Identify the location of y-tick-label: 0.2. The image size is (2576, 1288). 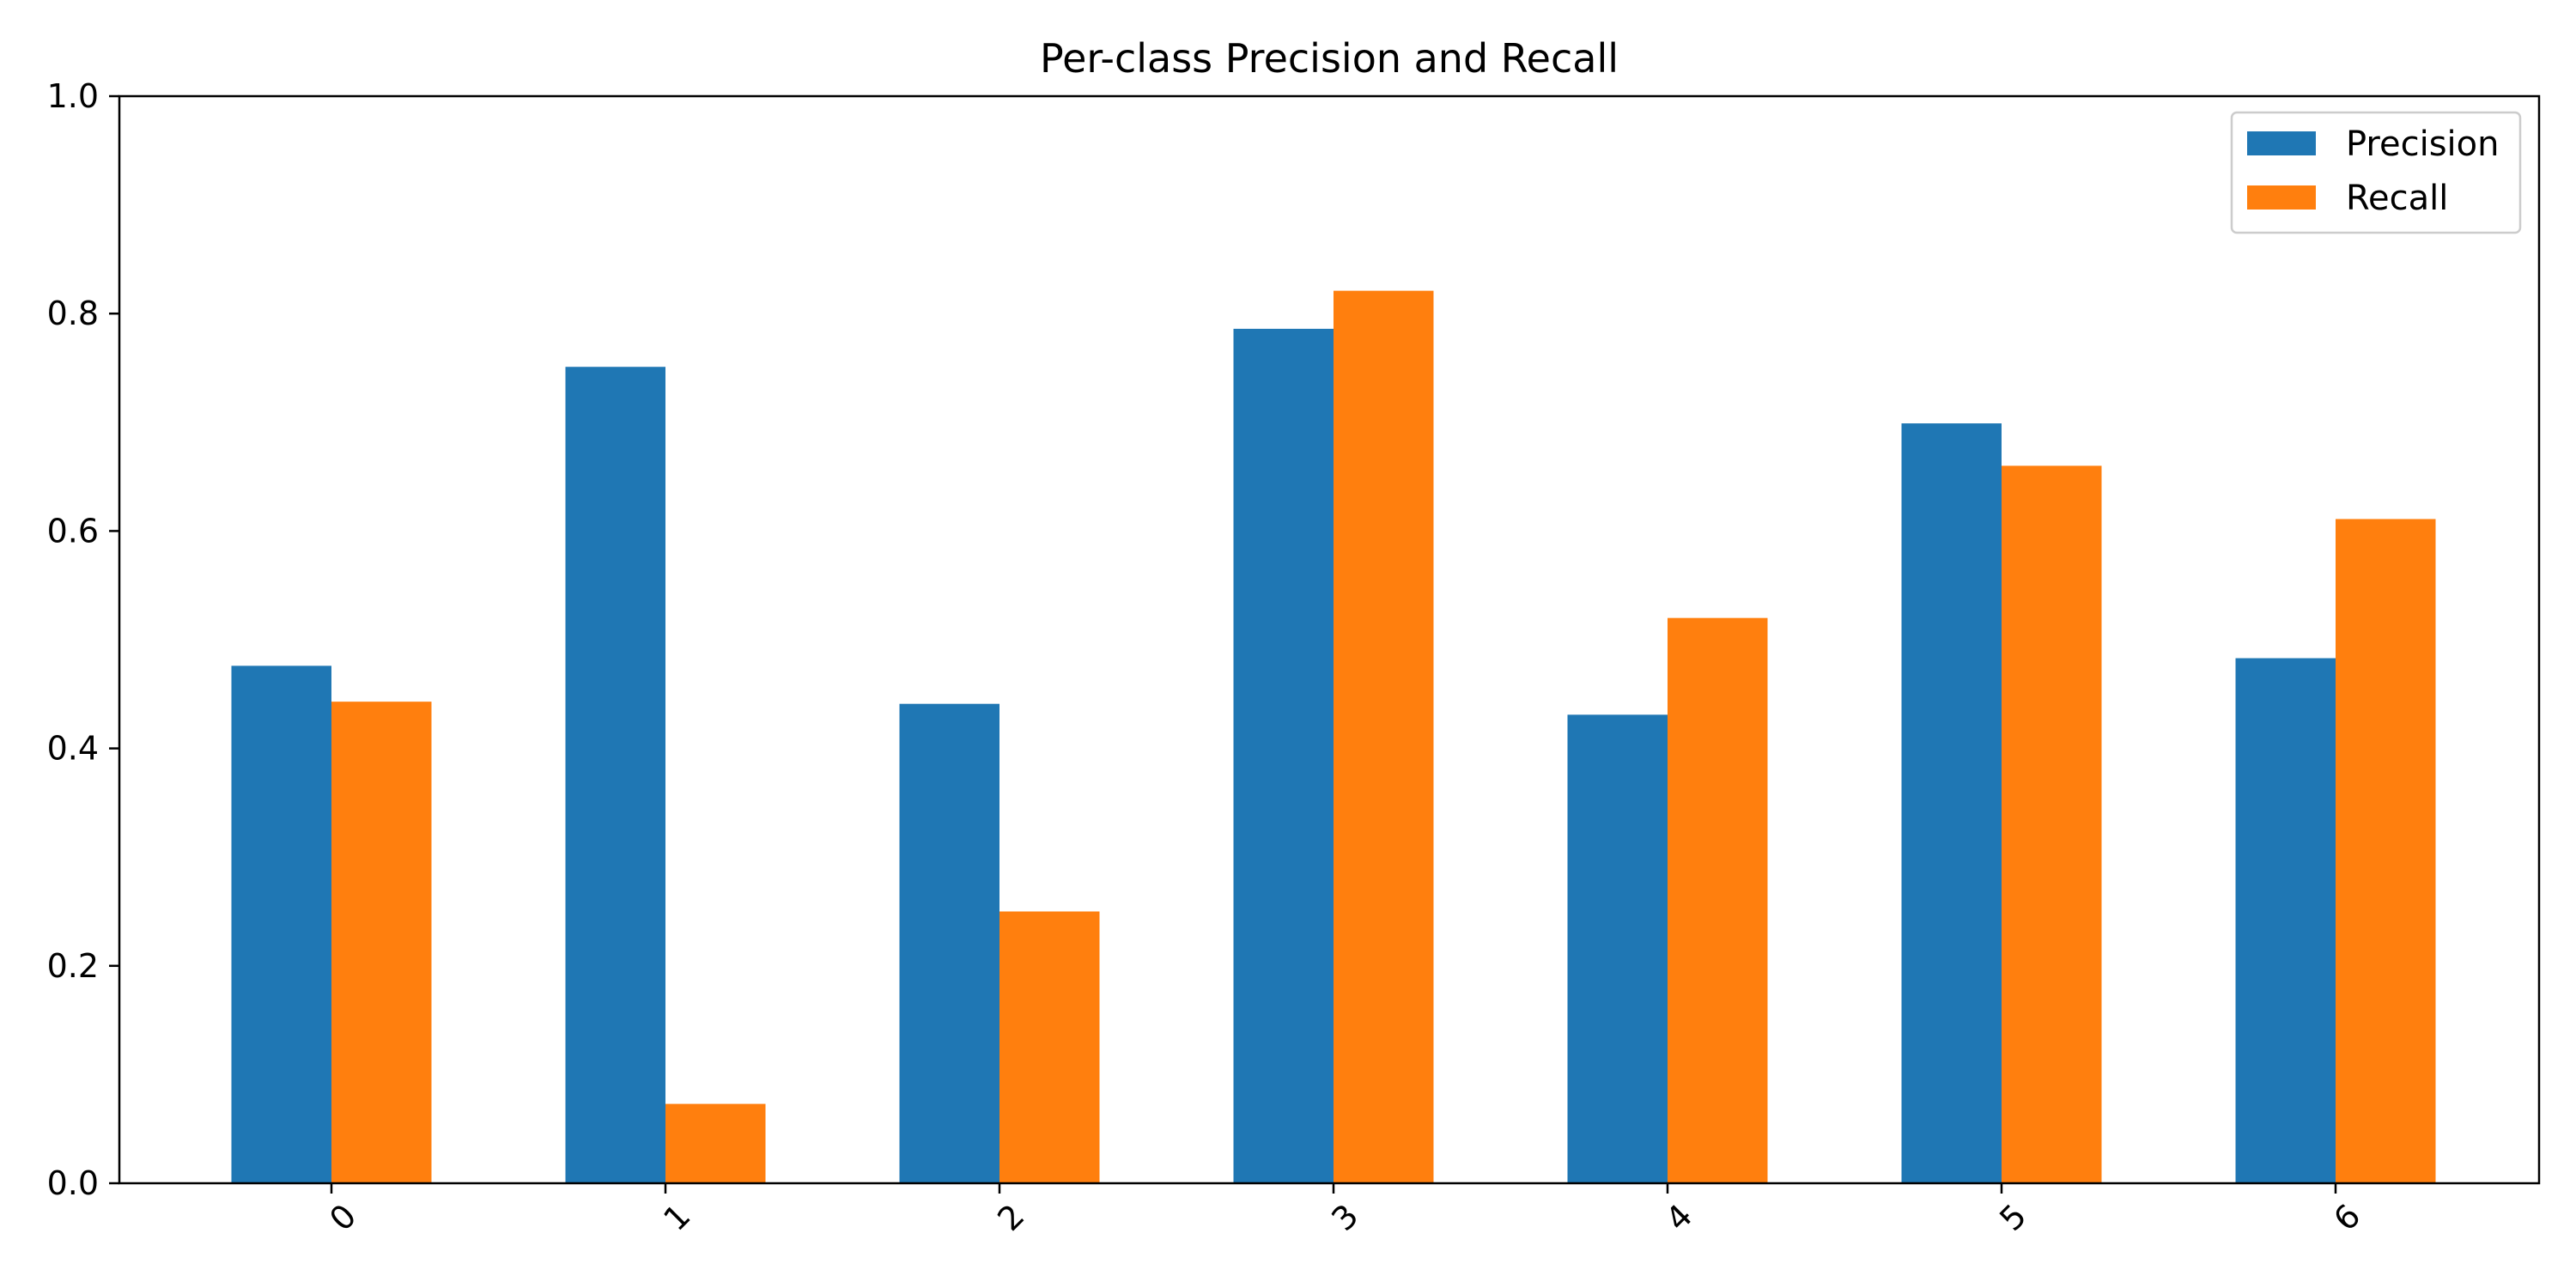
(73, 966).